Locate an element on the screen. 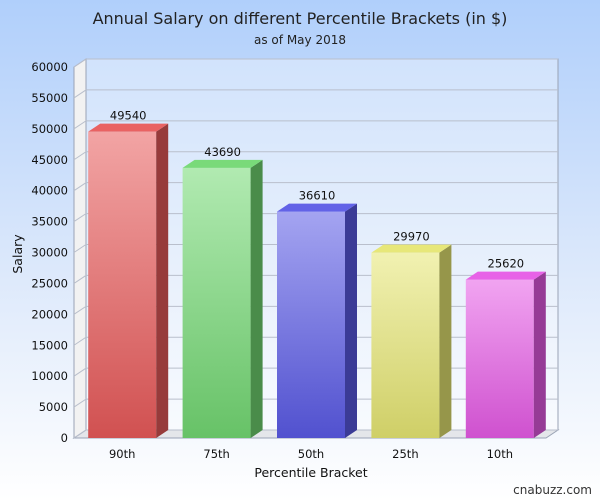 This screenshot has height=500, width=600. y-tick-label: 35000 is located at coordinates (49, 222).